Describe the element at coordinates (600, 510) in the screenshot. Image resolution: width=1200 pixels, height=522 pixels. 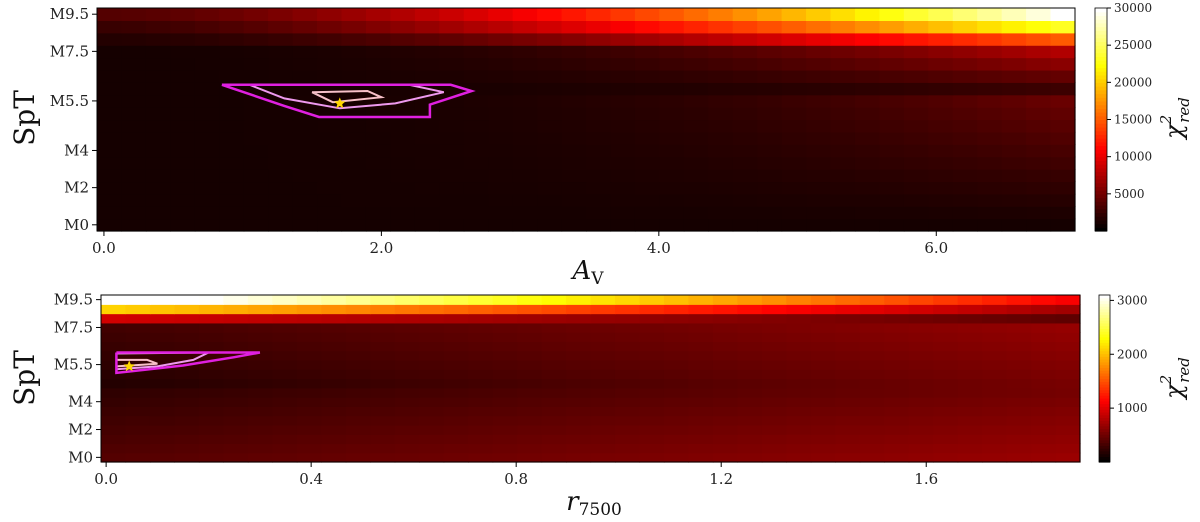
I see `bottom-x-axis-label-sub: 7500` at that location.